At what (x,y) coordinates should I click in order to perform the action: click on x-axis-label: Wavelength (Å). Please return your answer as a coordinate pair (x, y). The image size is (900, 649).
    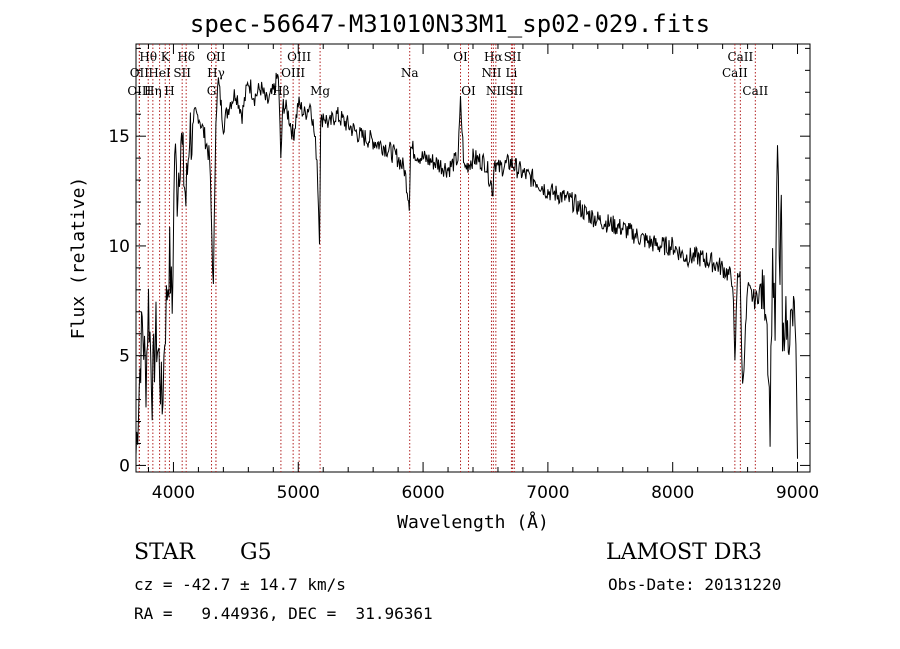
    Looking at the image, I should click on (473, 522).